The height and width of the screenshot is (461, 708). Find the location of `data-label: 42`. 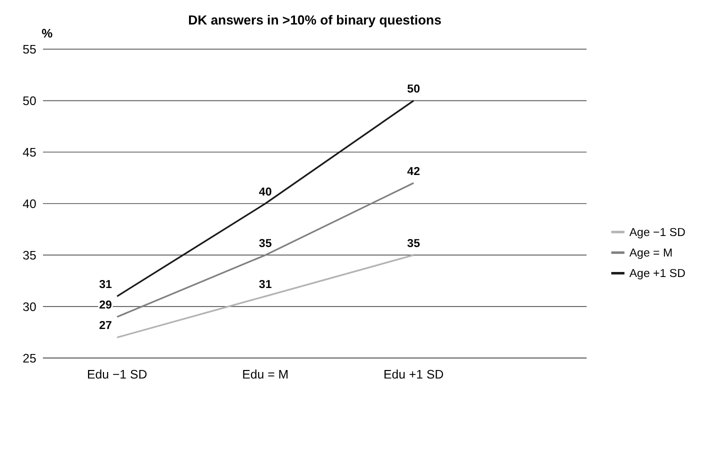

data-label: 42 is located at coordinates (413, 172).